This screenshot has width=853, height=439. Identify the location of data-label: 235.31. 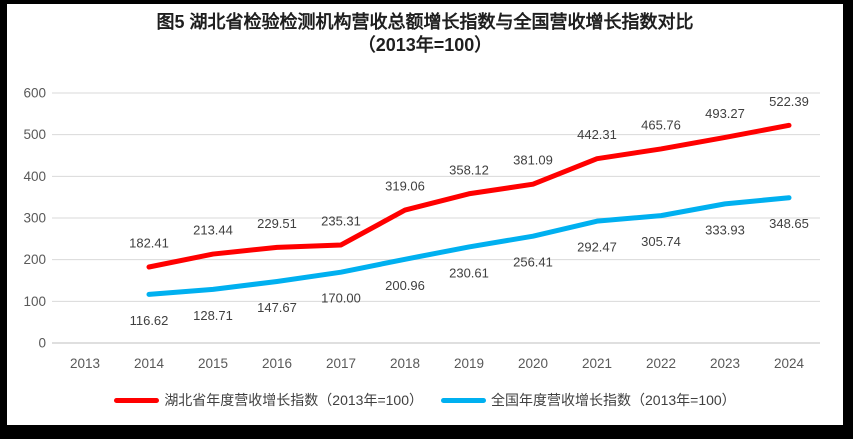
(341, 220).